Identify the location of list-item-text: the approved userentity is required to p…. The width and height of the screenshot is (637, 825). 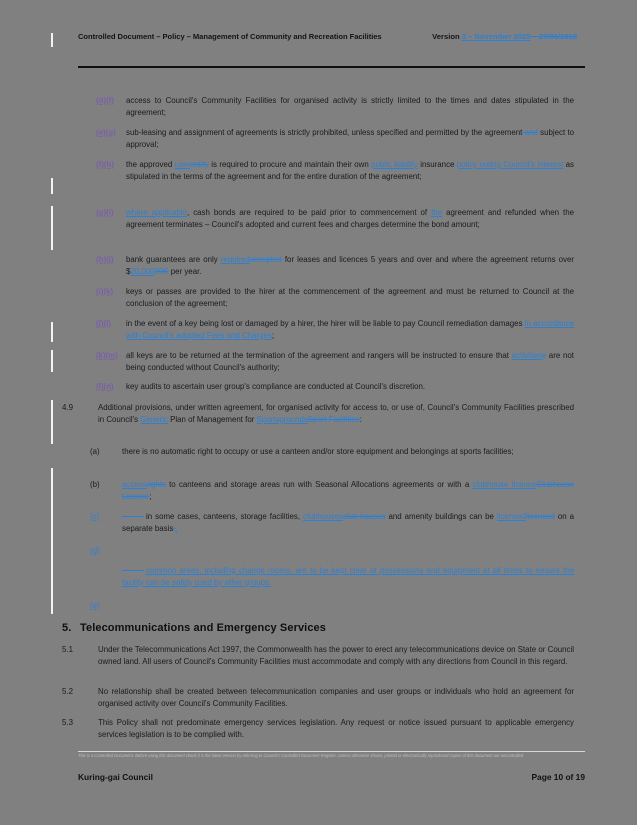
(350, 170).